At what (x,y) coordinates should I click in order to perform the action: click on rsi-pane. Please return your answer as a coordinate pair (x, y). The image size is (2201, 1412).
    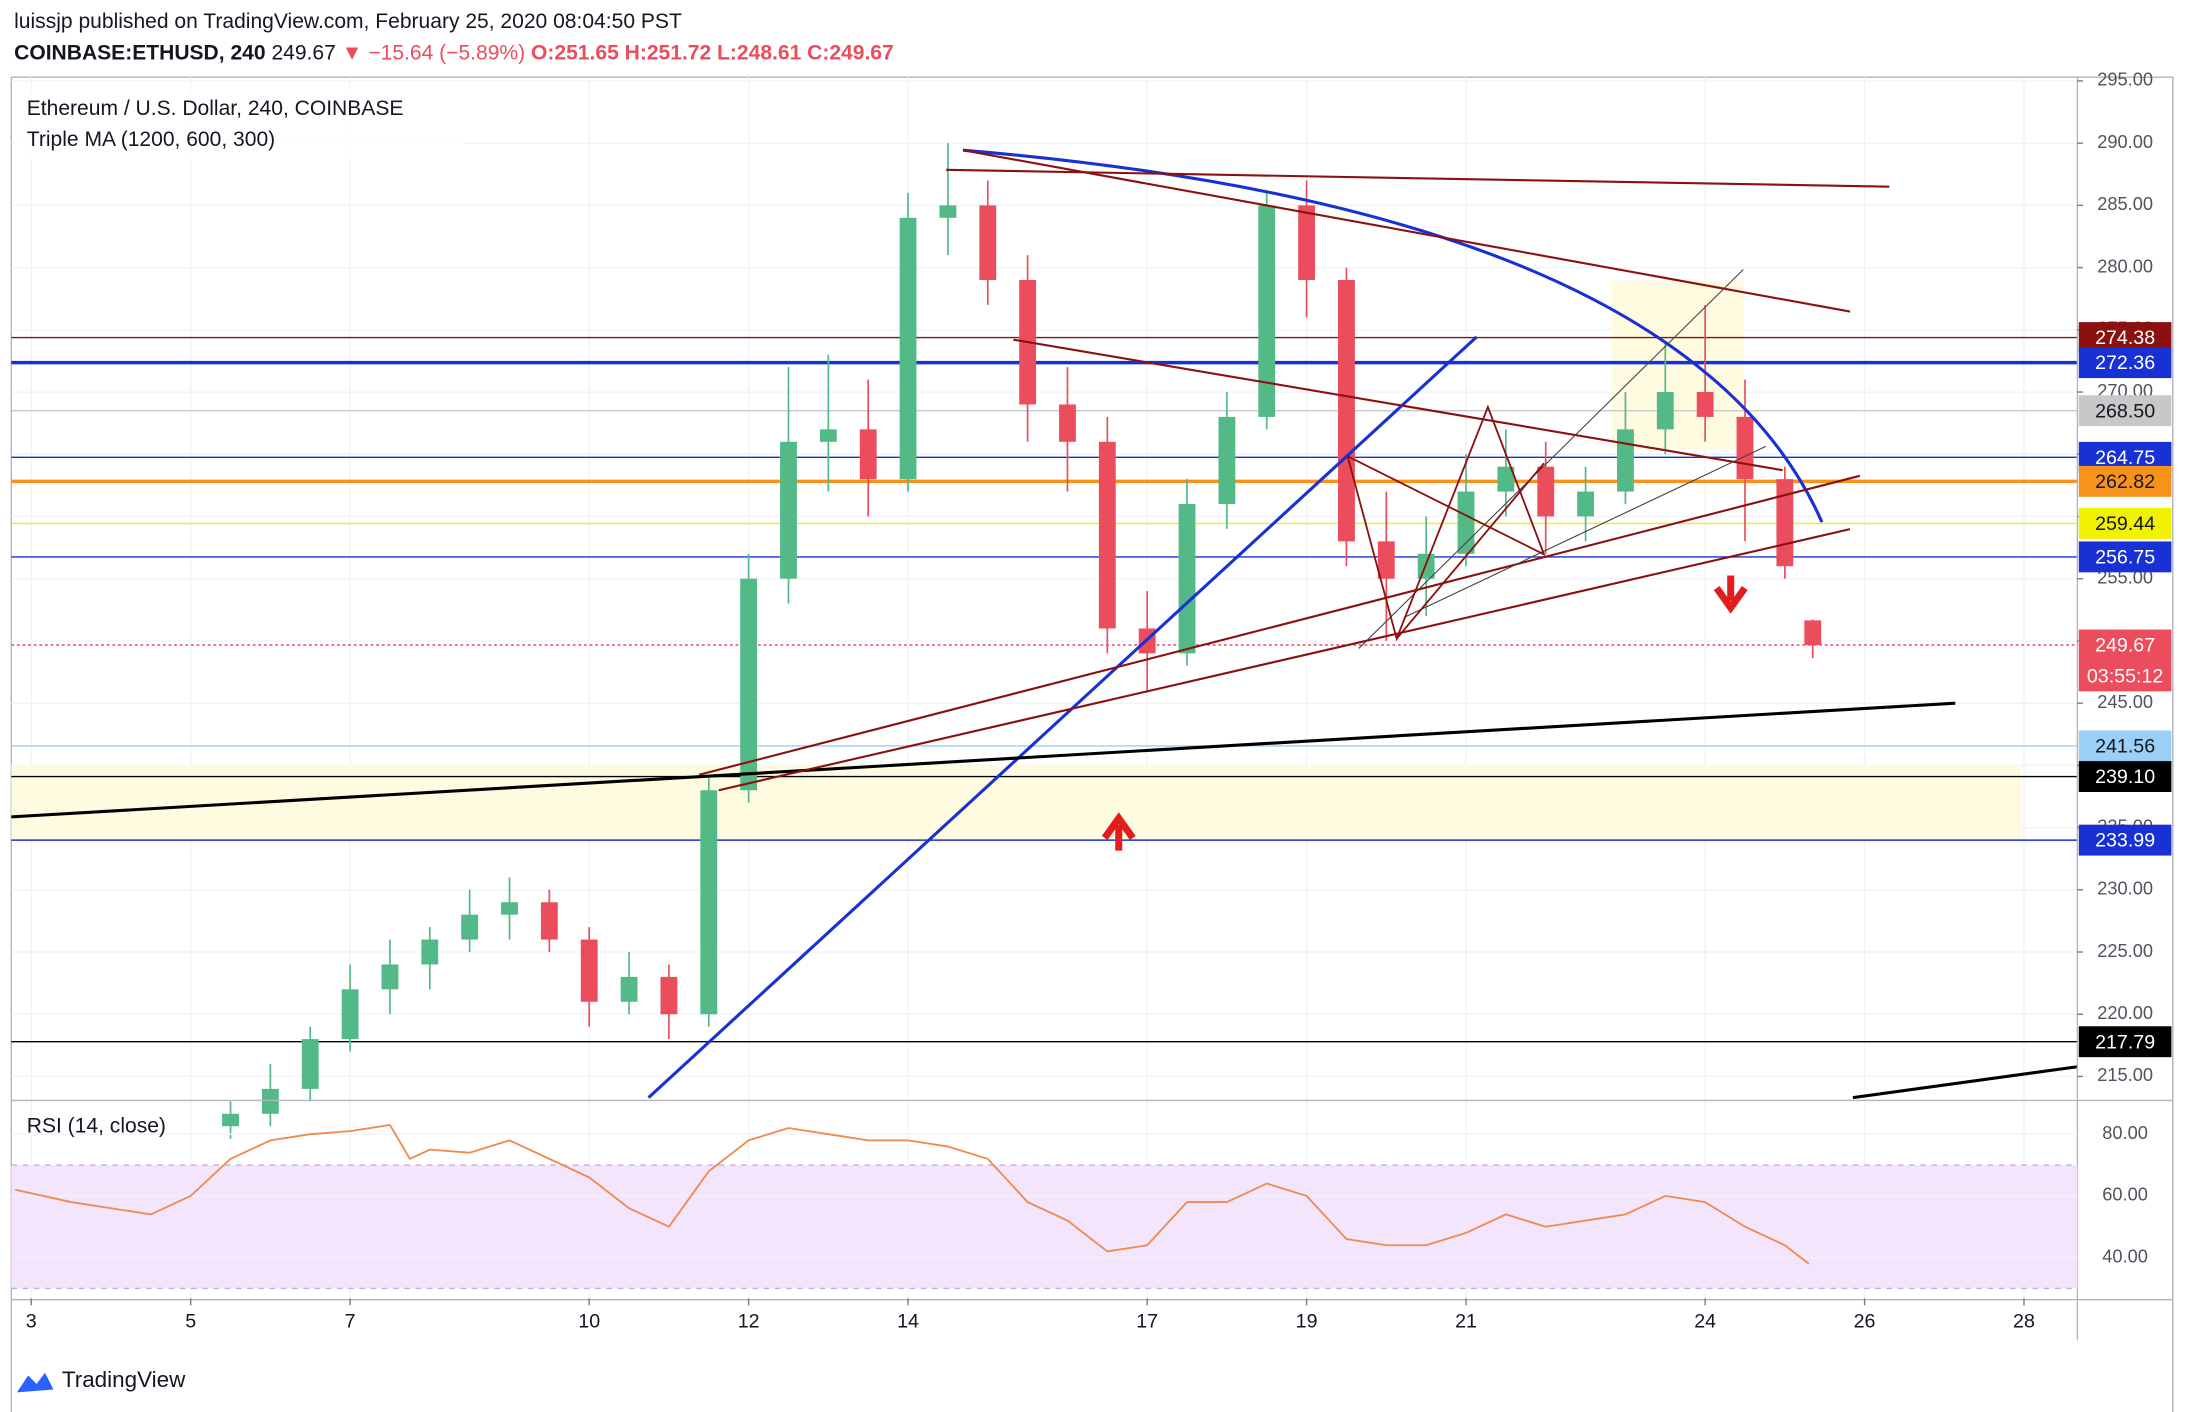
    Looking at the image, I should click on (1044, 1206).